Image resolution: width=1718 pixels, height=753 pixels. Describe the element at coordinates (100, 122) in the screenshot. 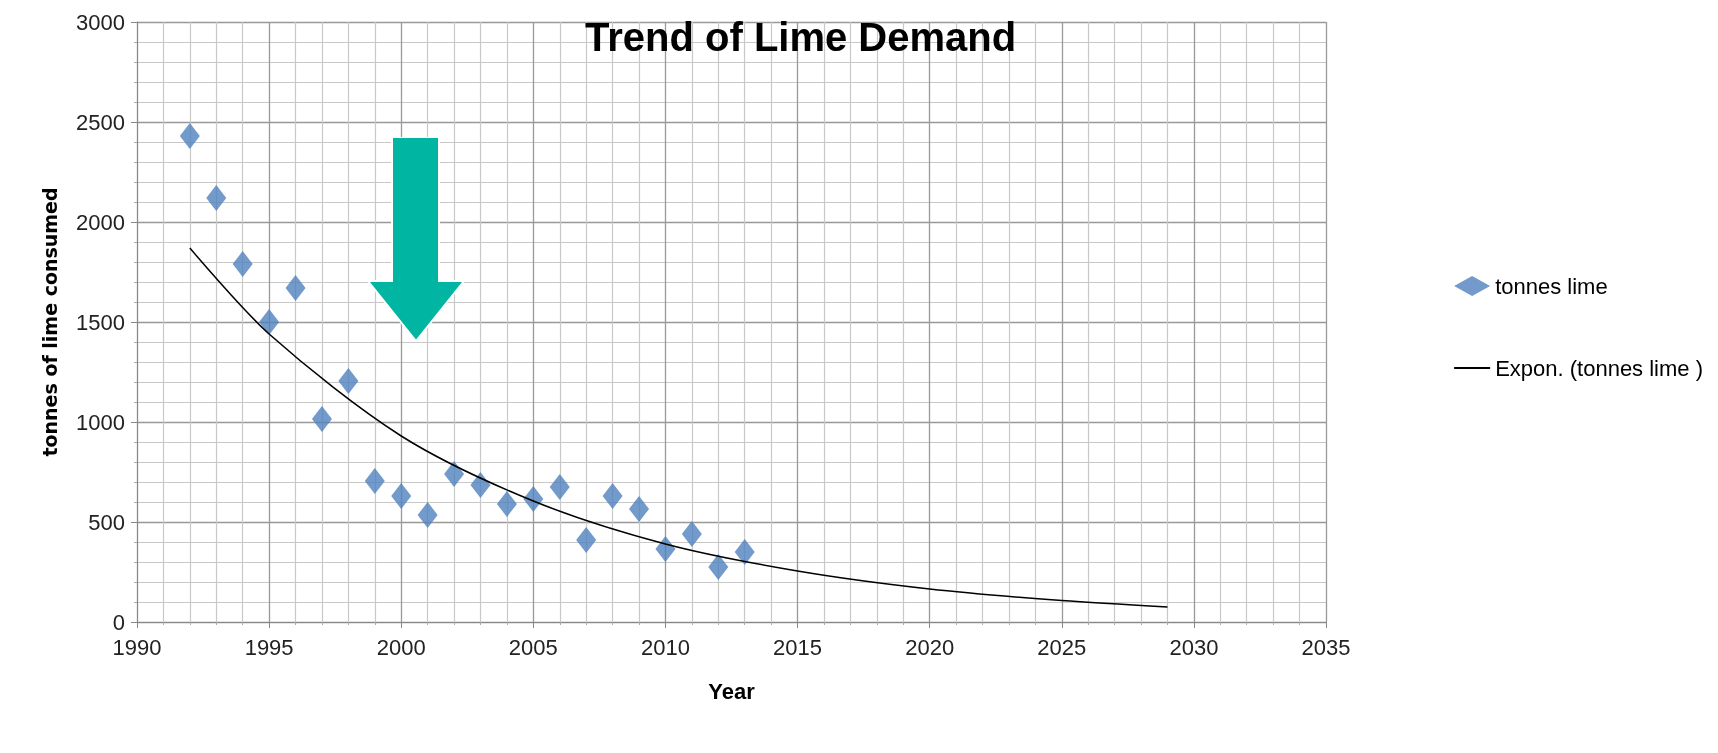

I see `y-tick-label: 2500` at that location.